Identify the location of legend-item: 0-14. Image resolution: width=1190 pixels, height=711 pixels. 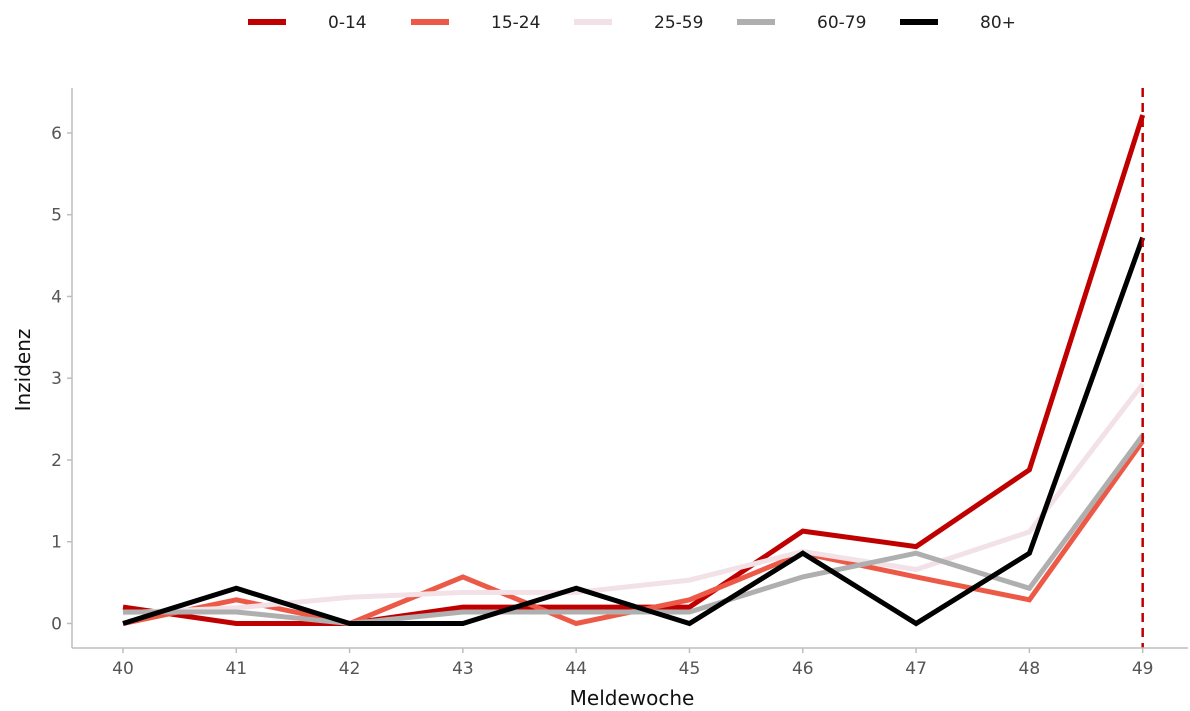
(307, 23).